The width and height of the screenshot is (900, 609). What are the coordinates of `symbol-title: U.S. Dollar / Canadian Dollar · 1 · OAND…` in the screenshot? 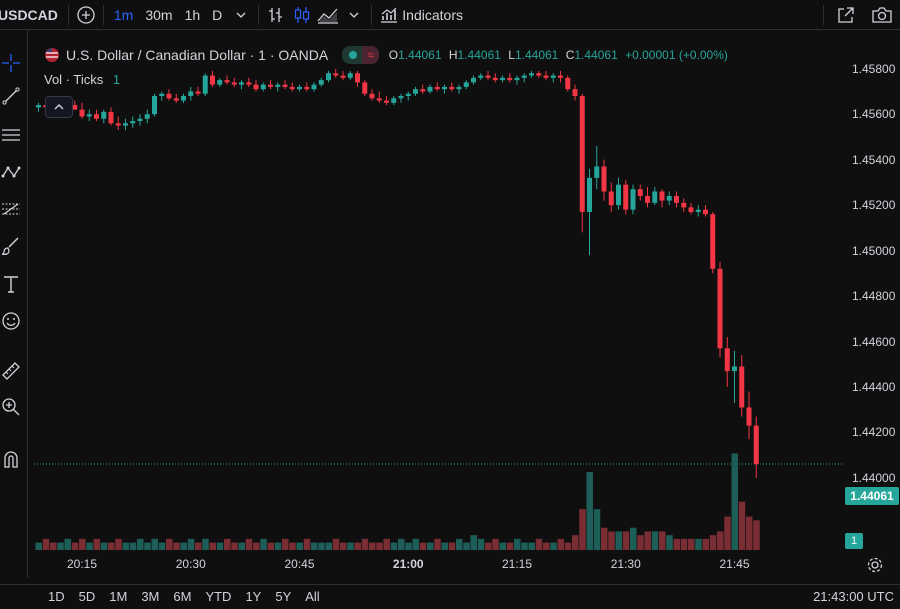 It's located at (197, 55).